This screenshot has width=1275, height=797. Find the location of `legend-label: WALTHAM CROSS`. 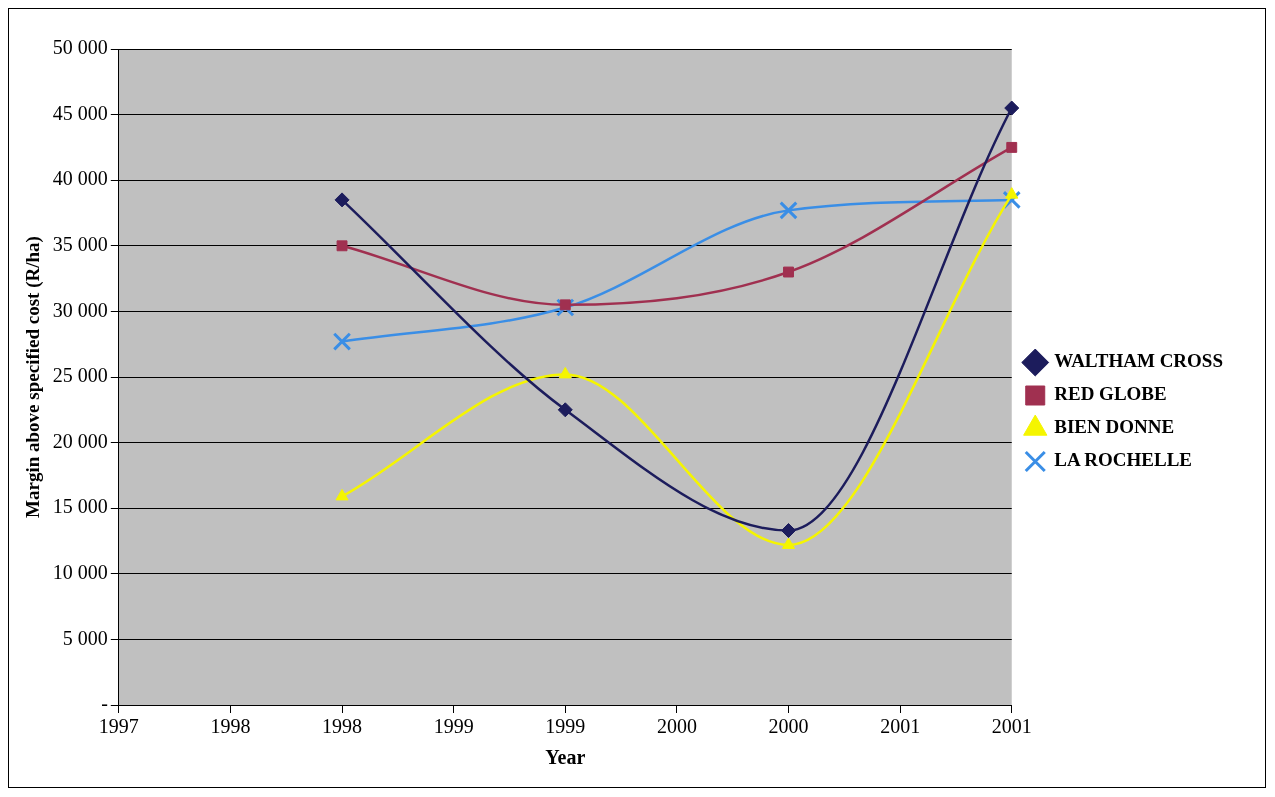

legend-label: WALTHAM CROSS is located at coordinates (1139, 361).